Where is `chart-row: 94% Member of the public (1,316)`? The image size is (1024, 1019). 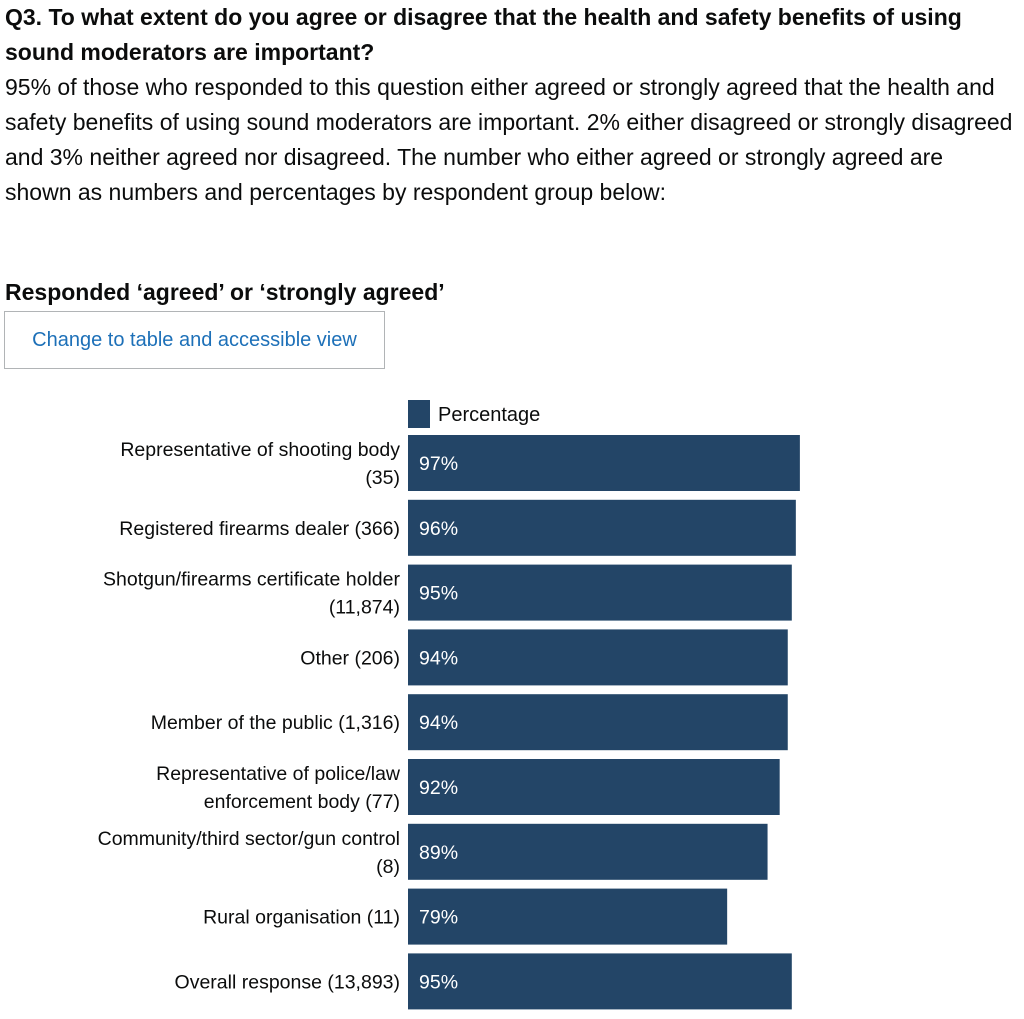 chart-row: 94% Member of the public (1,316) is located at coordinates (469, 722).